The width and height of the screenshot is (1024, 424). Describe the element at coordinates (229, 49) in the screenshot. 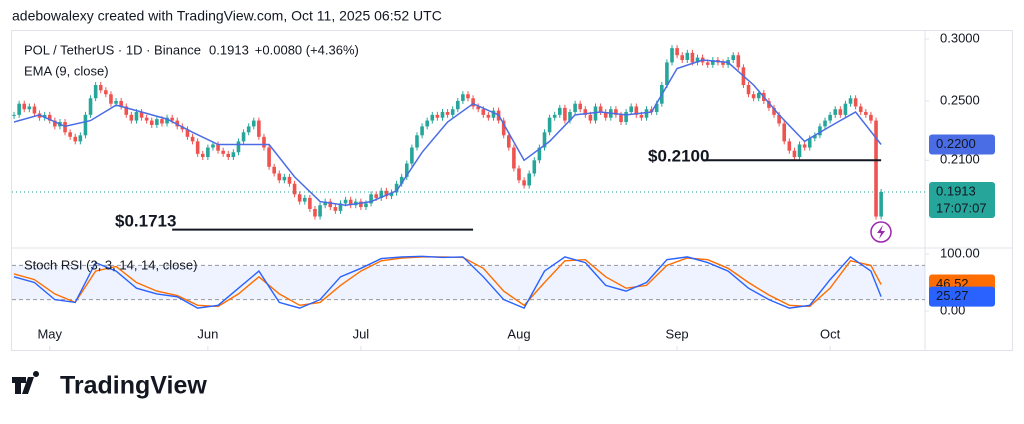

I see `last-price: 0.1913` at that location.